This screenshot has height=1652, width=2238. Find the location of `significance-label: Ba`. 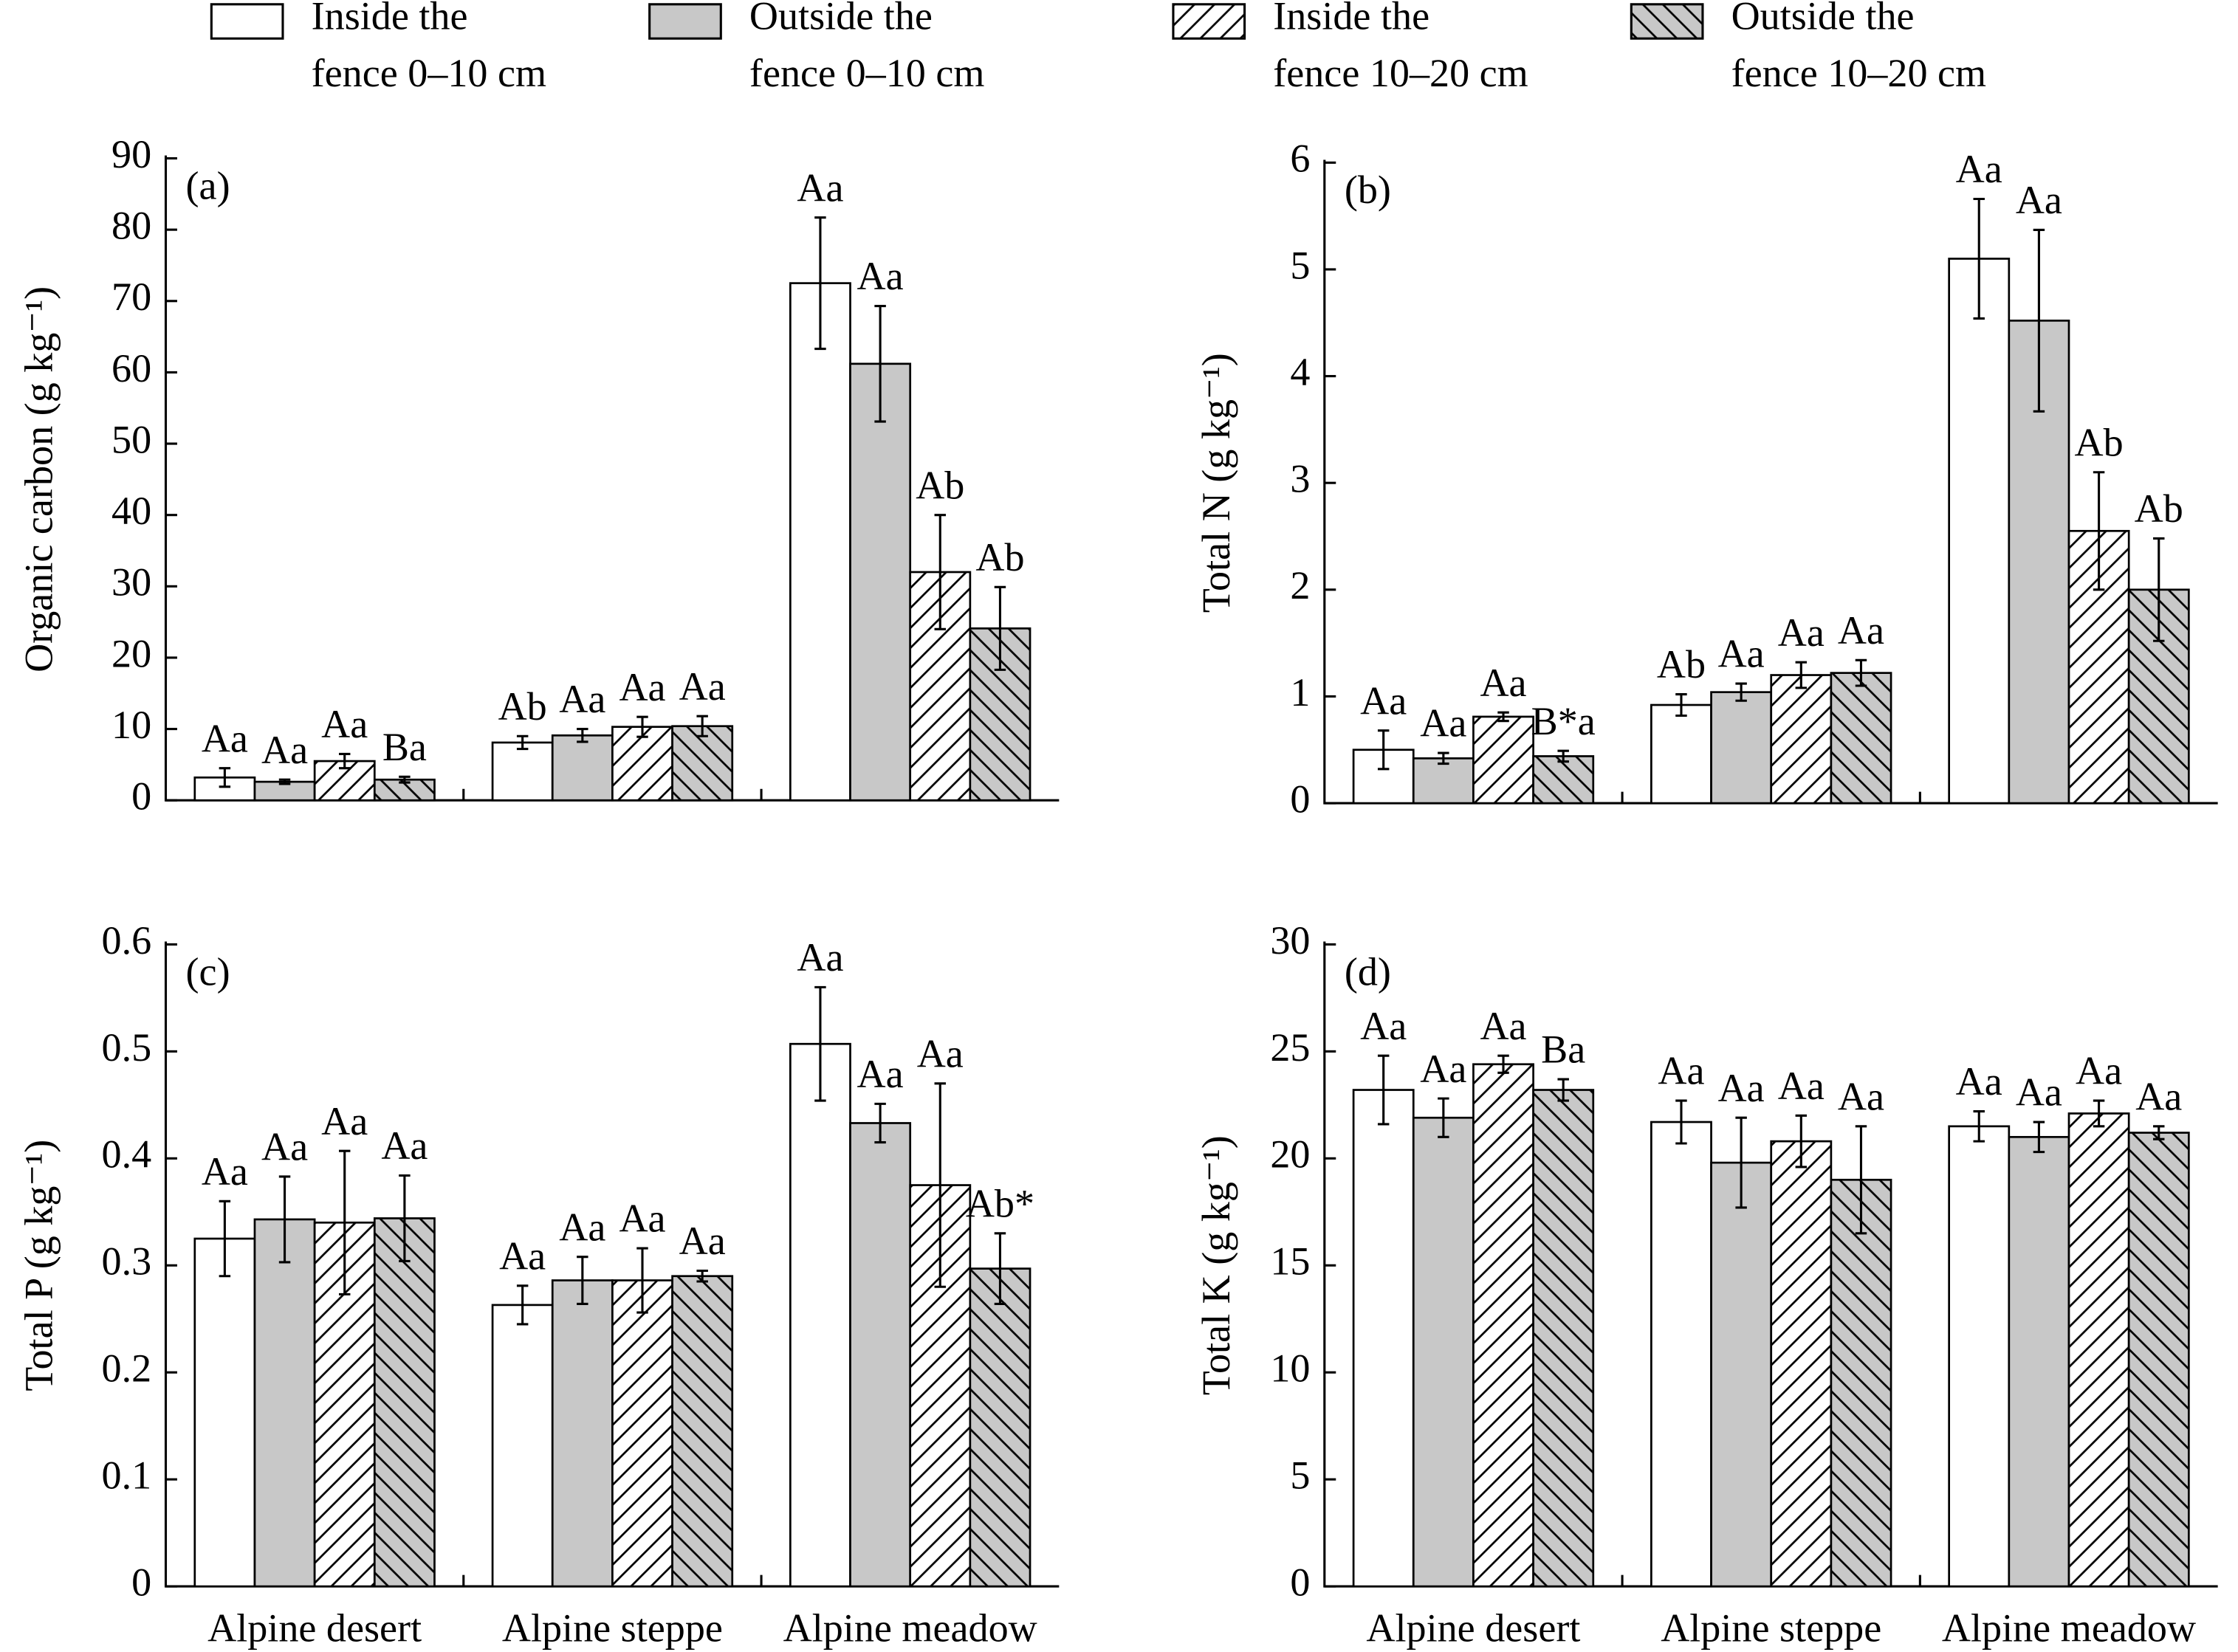

significance-label: Ba is located at coordinates (1563, 1050).